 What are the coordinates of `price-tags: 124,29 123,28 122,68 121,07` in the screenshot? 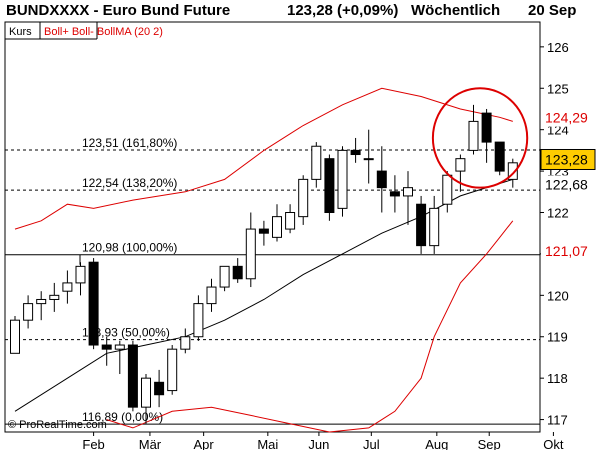 It's located at (568, 184).